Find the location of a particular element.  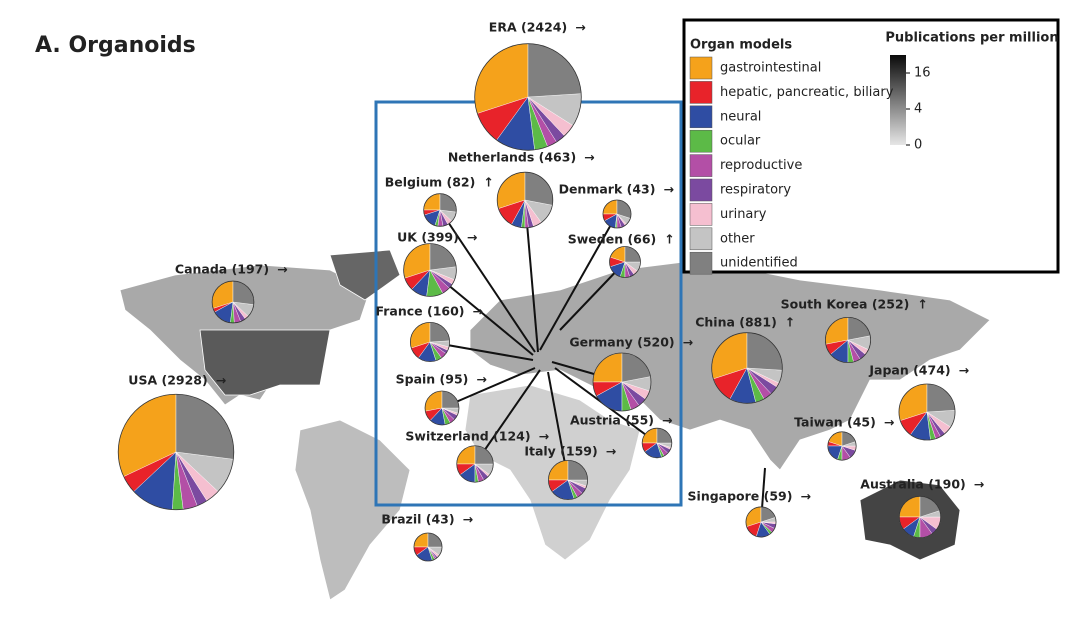

colorbar-tick-label: 0 is located at coordinates (918, 145).